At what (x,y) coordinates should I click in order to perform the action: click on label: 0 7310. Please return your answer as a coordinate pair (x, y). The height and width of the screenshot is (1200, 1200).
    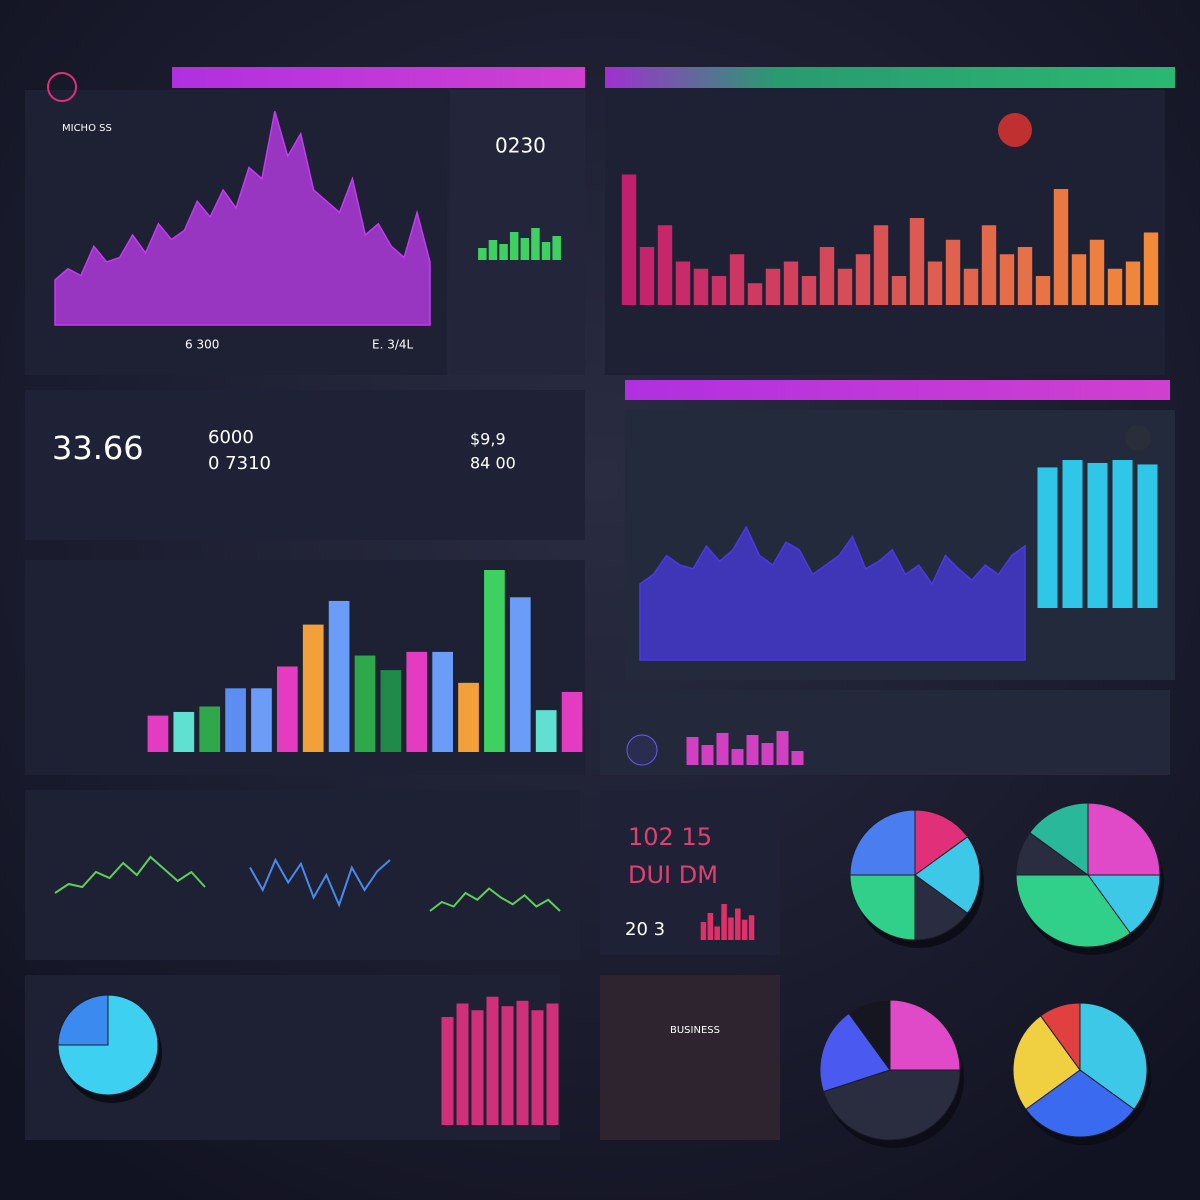
    Looking at the image, I should click on (239, 463).